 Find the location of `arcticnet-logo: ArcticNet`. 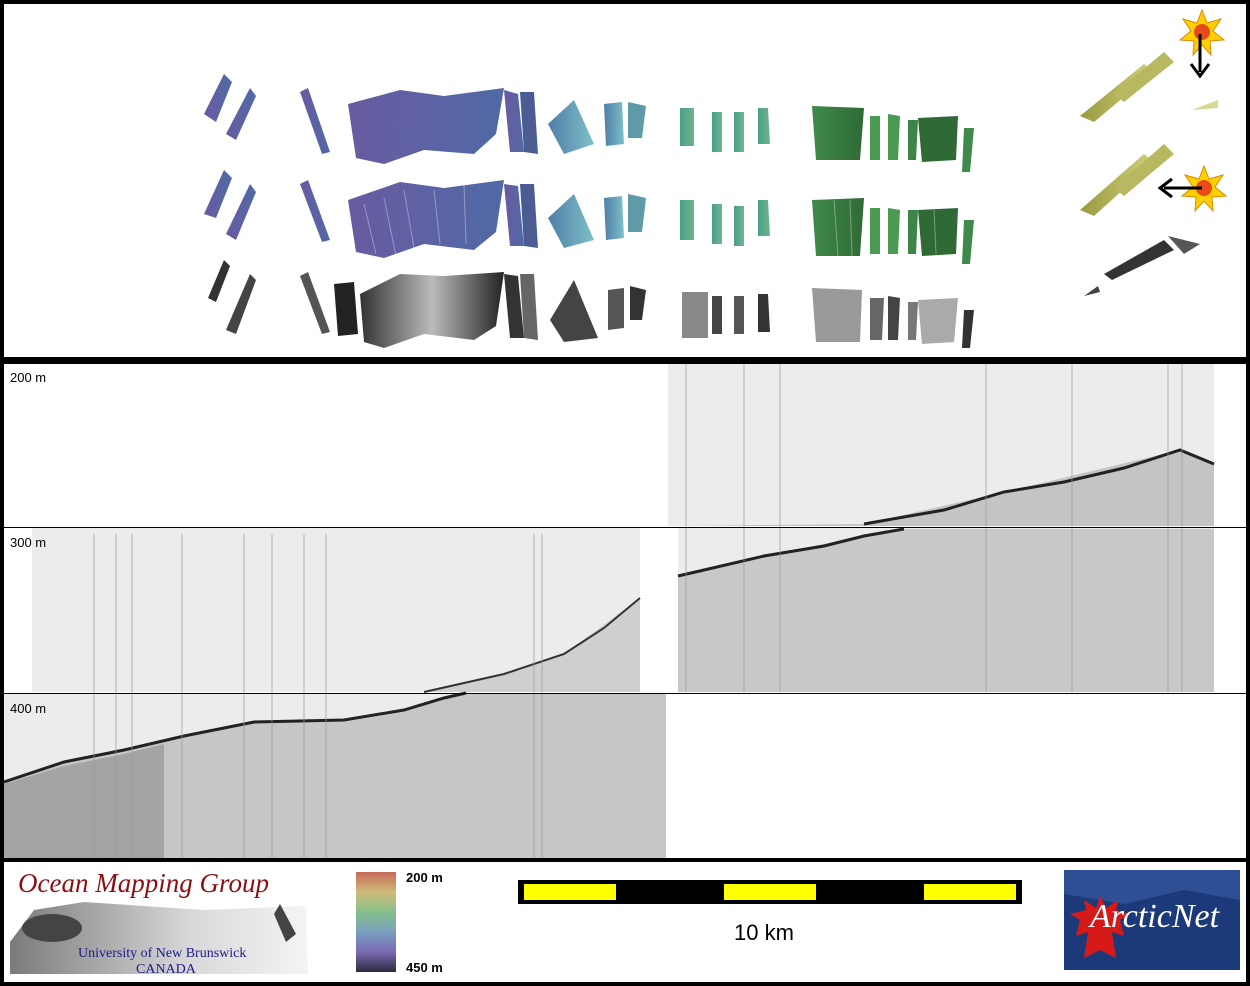

arcticnet-logo: ArcticNet is located at coordinates (1152, 920).